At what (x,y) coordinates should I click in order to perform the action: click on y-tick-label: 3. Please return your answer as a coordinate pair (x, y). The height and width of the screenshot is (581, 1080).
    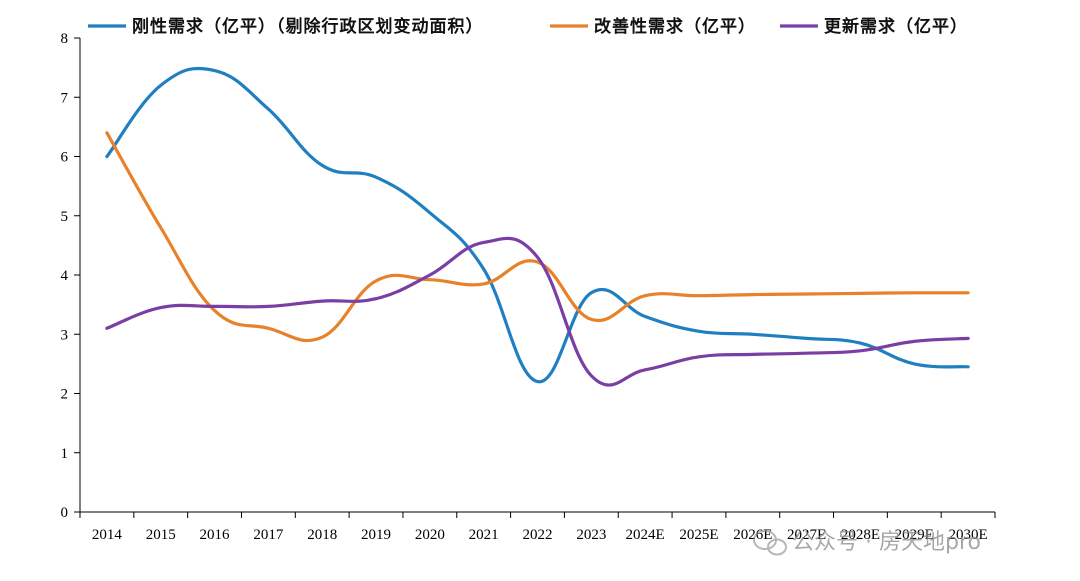
    Looking at the image, I should click on (65, 335).